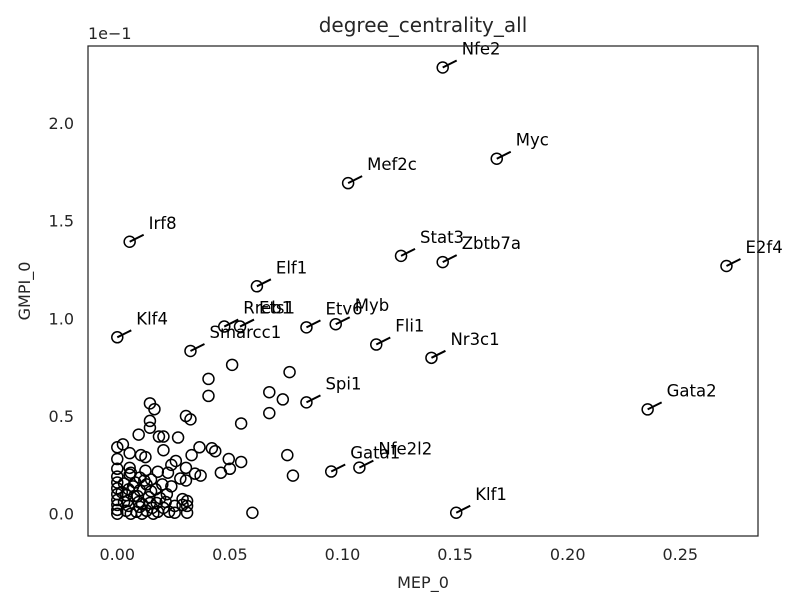  Describe the element at coordinates (375, 453) in the screenshot. I see `point-label: Gata1` at that location.